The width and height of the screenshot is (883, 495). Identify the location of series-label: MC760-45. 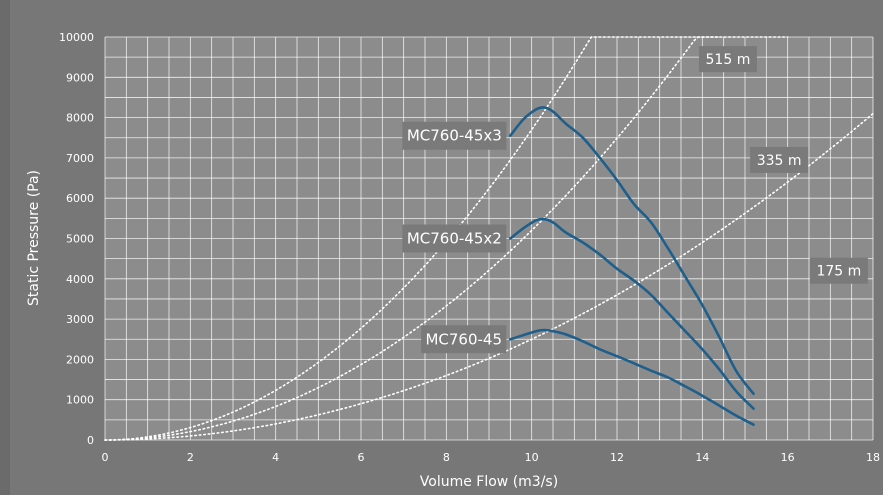
(464, 339).